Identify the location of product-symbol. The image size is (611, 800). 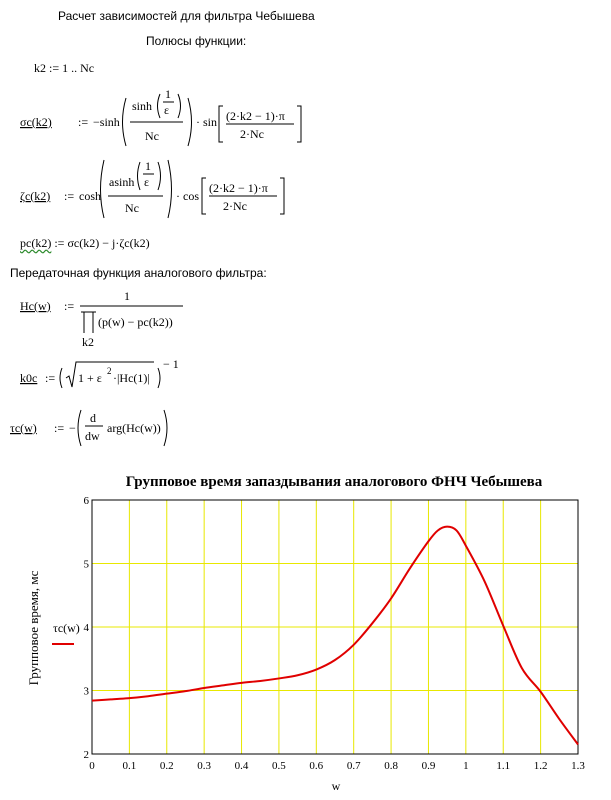
(88, 322).